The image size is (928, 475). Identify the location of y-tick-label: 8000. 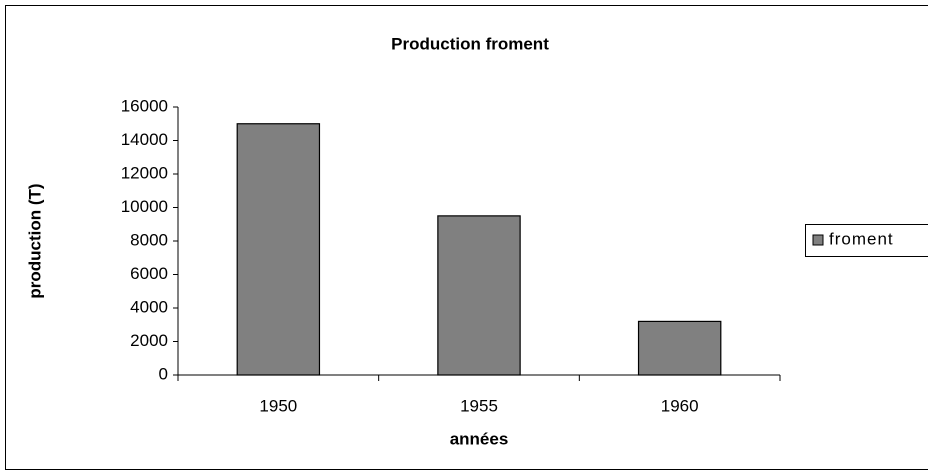
(149, 239).